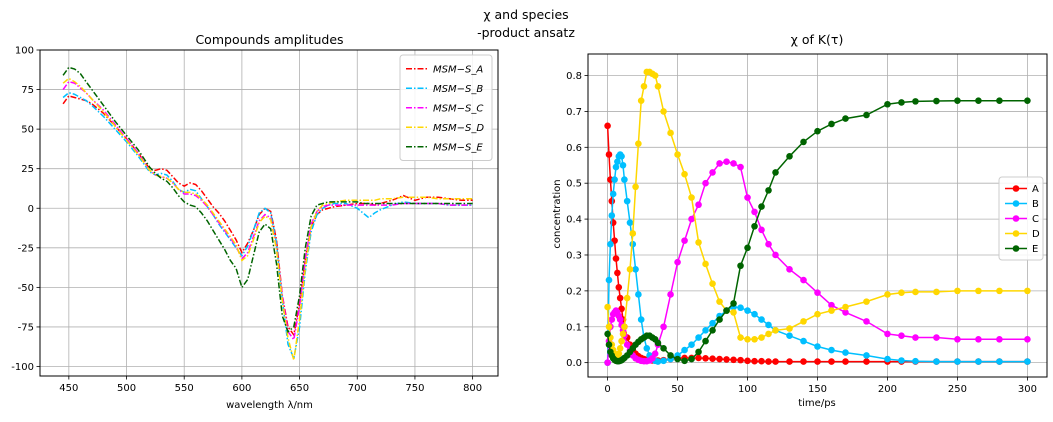  I want to click on right-legend-label: D, so click(1036, 234).